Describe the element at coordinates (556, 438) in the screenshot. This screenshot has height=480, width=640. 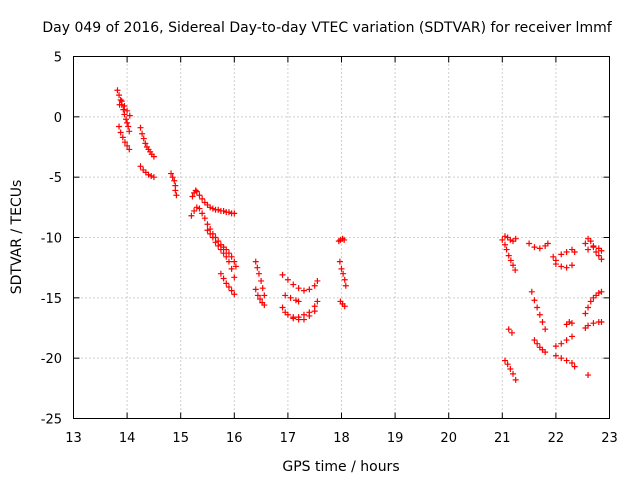
I see `x-tick-label: 22` at that location.